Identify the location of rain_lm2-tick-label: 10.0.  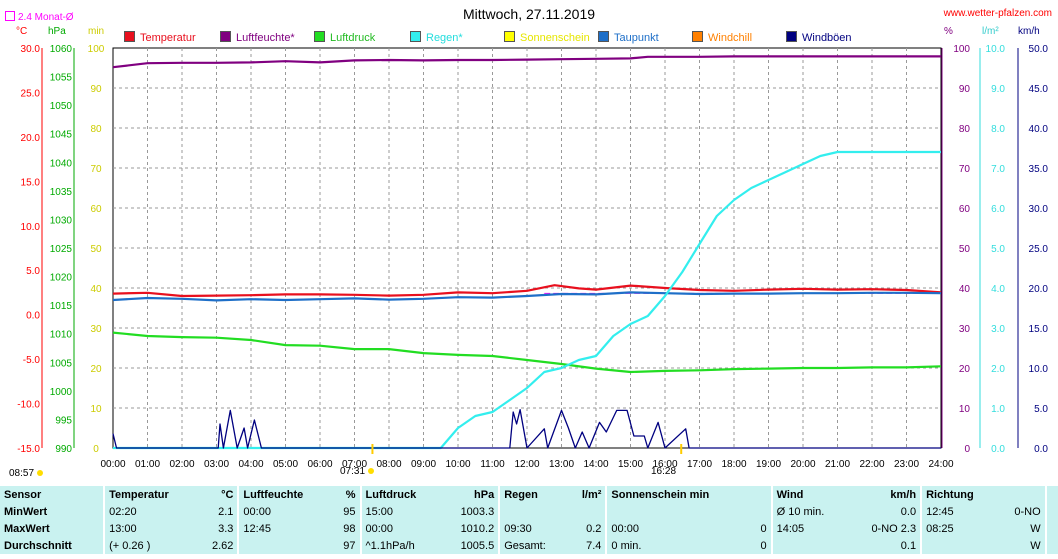
(996, 49).